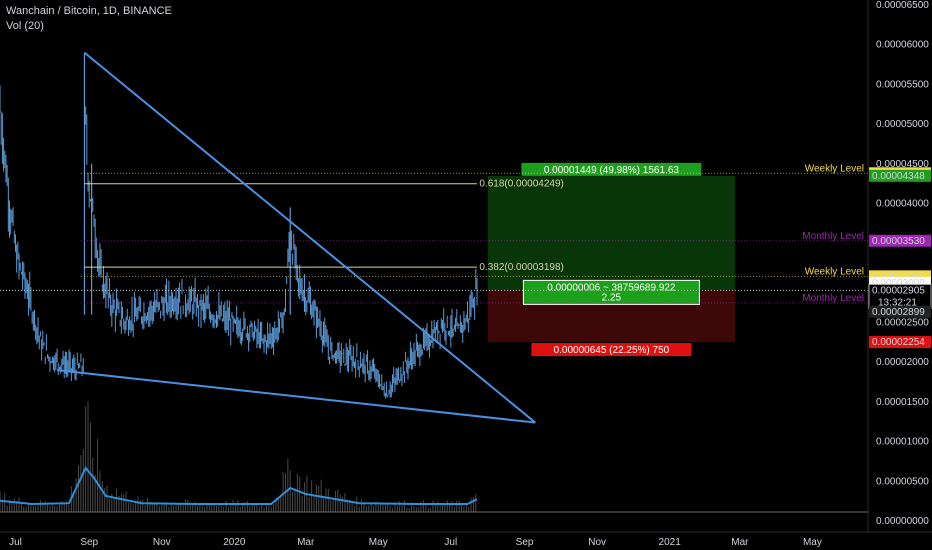  What do you see at coordinates (897, 302) in the screenshot?
I see `bar-countdown-label: 13:32:21` at bounding box center [897, 302].